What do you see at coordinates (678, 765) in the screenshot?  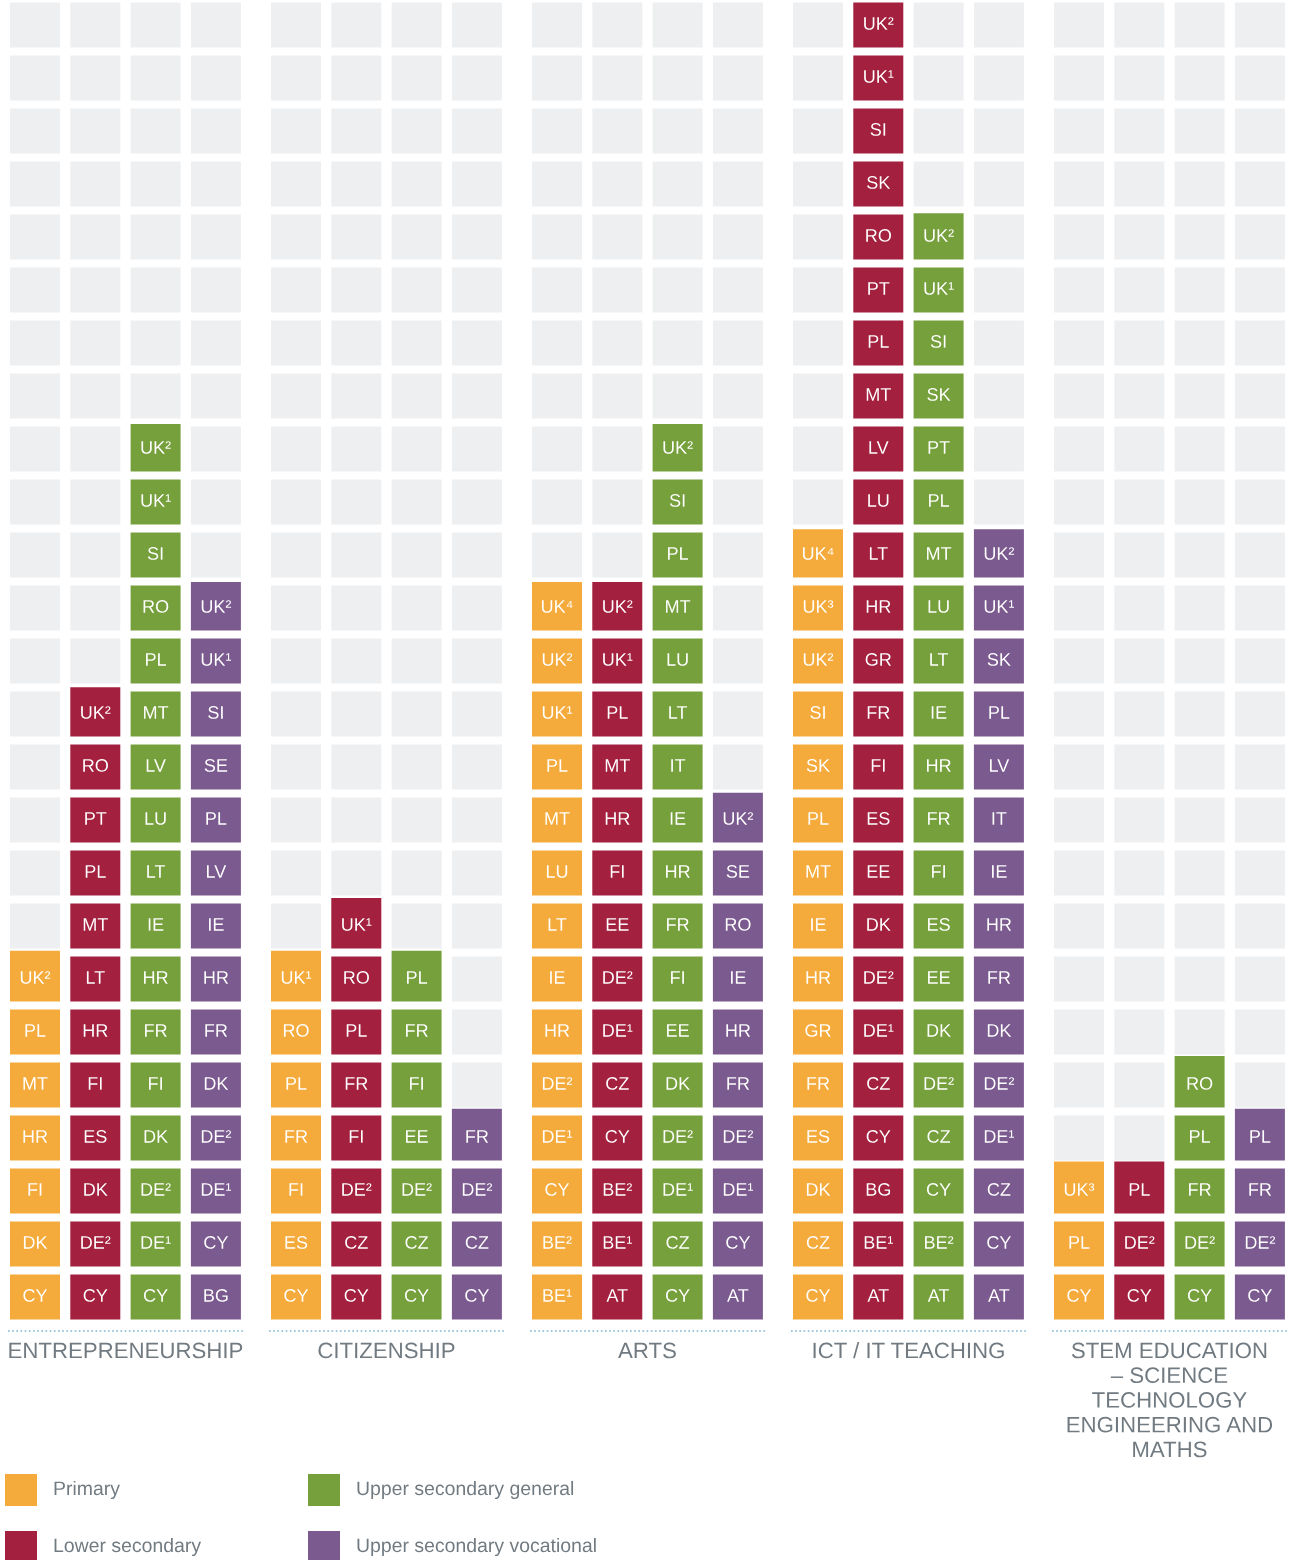 I see `text: IT` at bounding box center [678, 765].